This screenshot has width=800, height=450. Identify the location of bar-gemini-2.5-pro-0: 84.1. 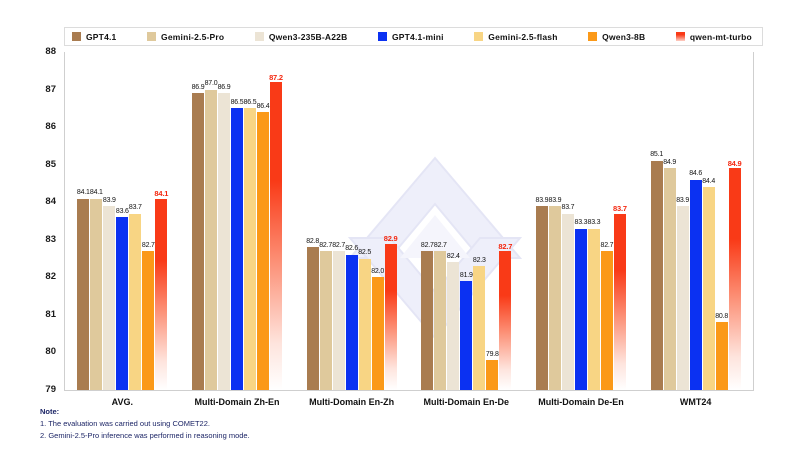
(96, 289).